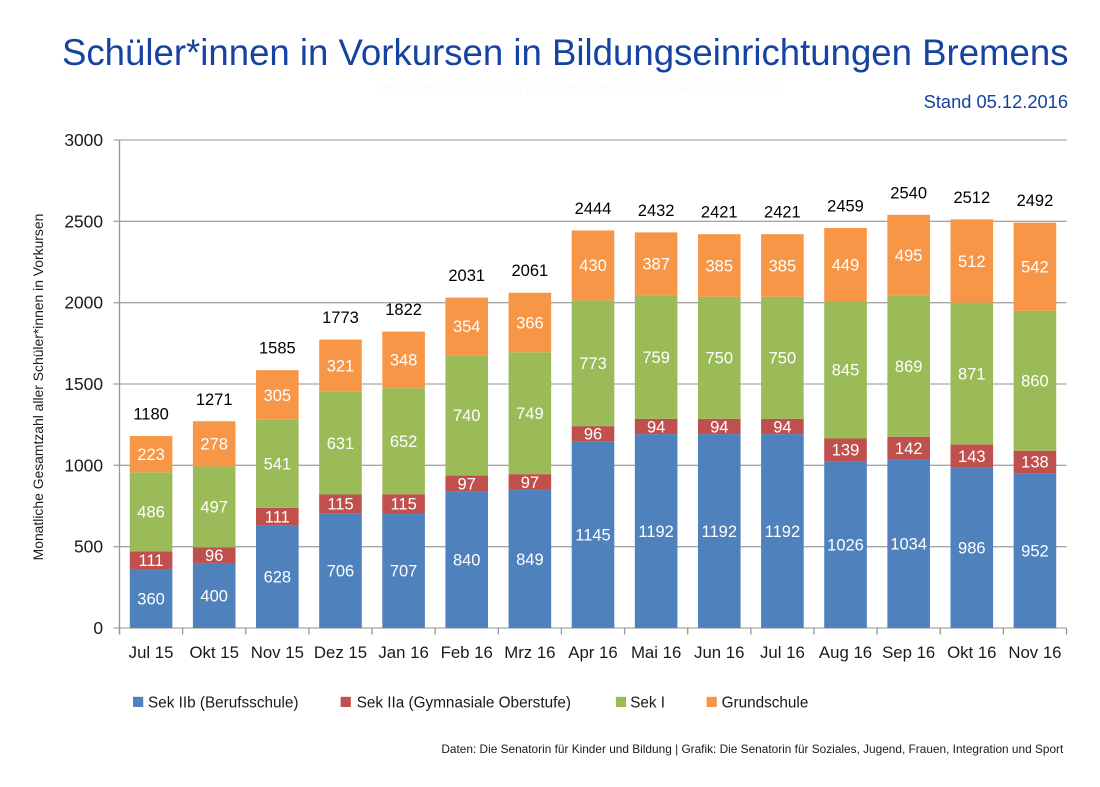 The height and width of the screenshot is (787, 1100). I want to click on svg-text: Nov 16, so click(1034, 652).